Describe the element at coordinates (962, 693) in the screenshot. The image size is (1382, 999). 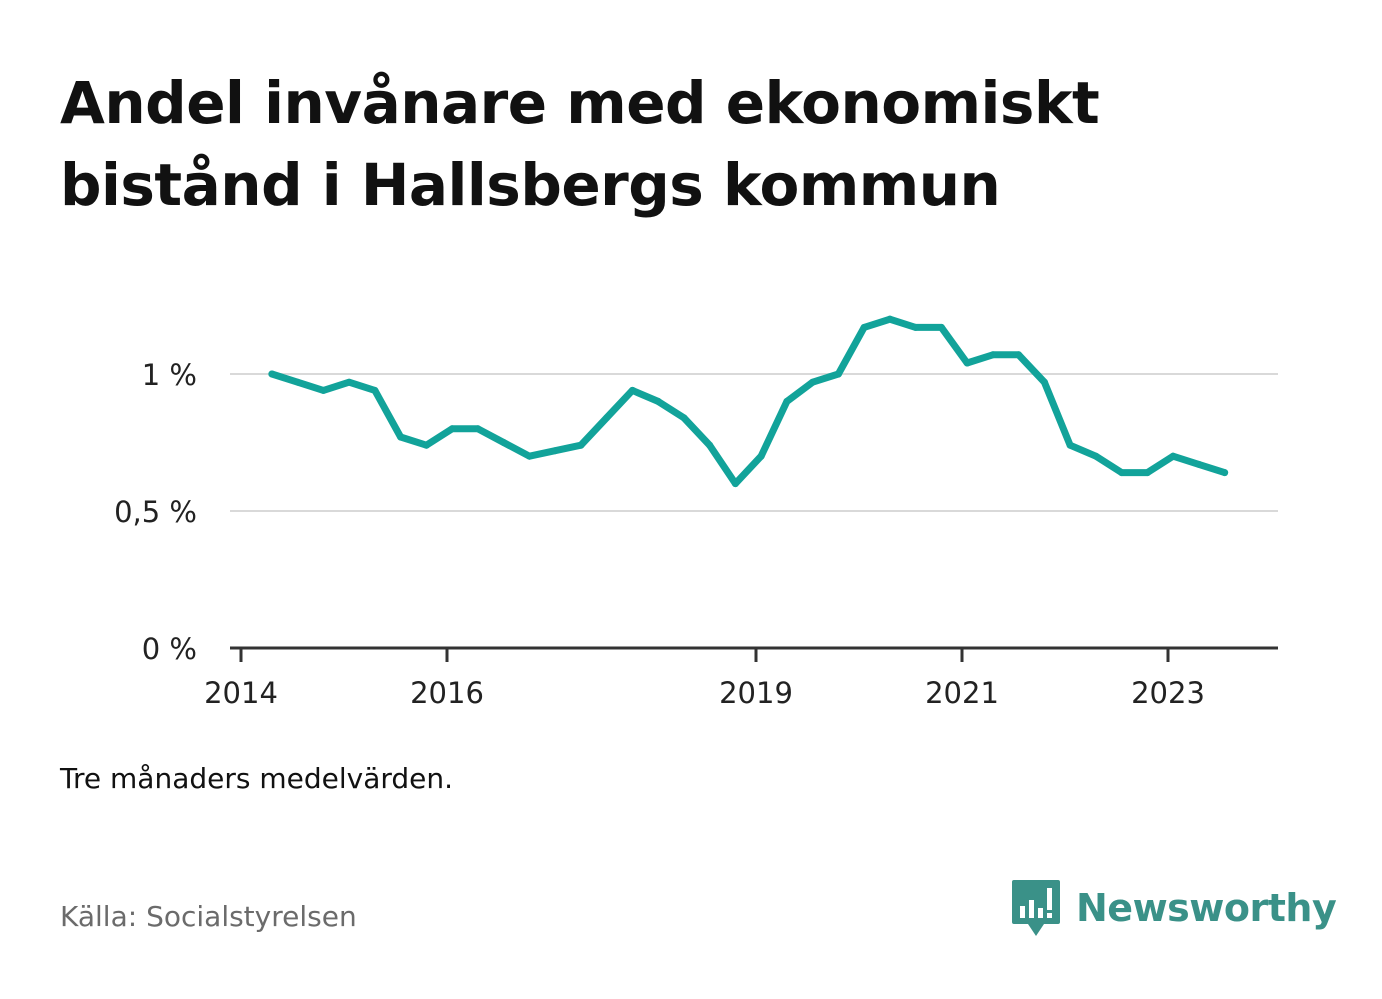
I see `x-tick-label: 2021` at that location.